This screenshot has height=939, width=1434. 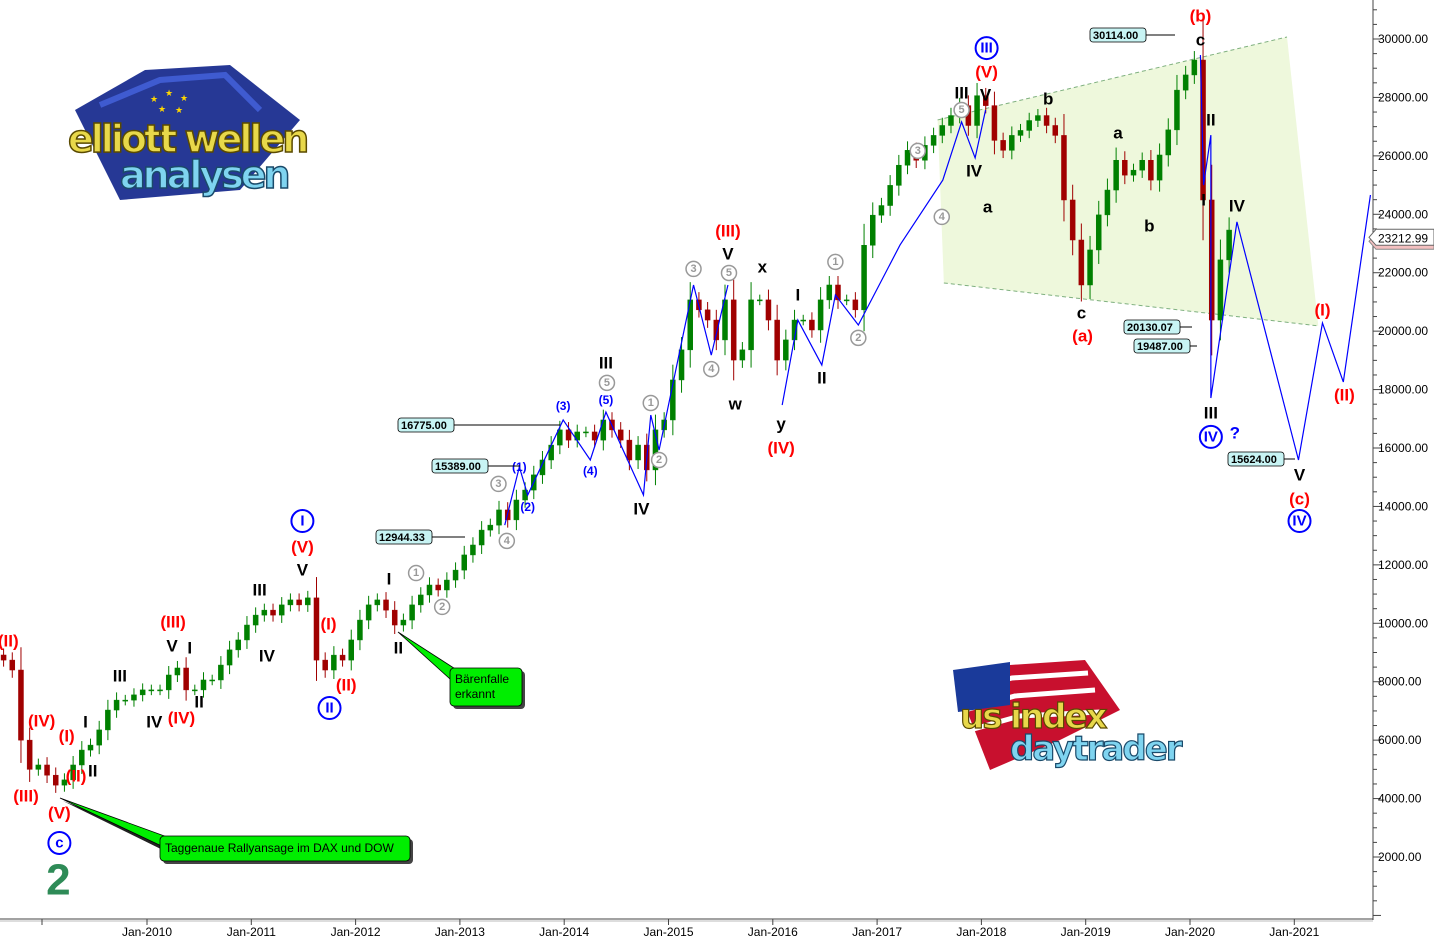 What do you see at coordinates (328, 623) in the screenshot?
I see `wave-label: (I)` at bounding box center [328, 623].